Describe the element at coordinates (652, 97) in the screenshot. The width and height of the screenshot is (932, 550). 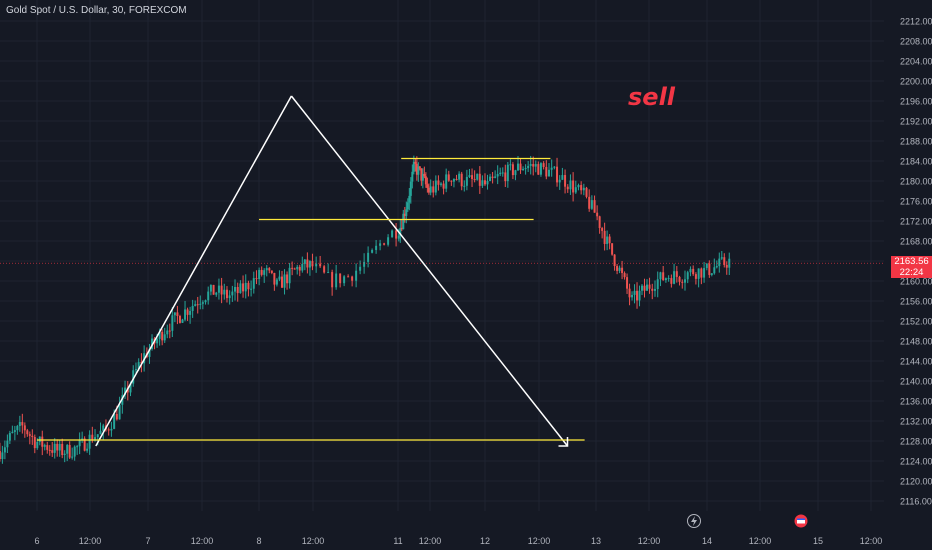
I see `sell-annotation: sell` at that location.